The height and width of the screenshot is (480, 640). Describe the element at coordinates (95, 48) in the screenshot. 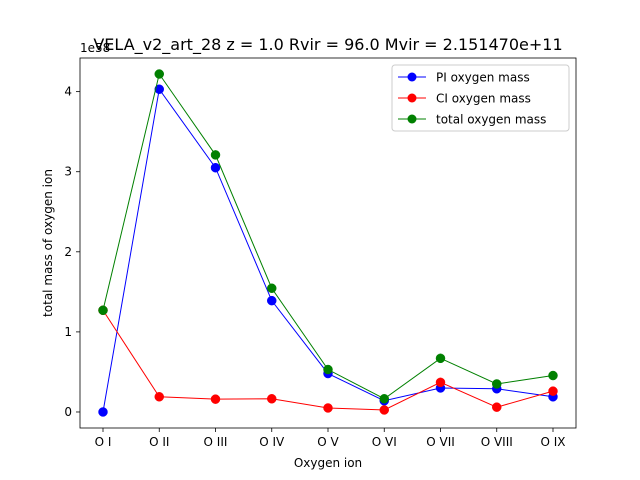

I see `y-offset-label: 1e58` at that location.